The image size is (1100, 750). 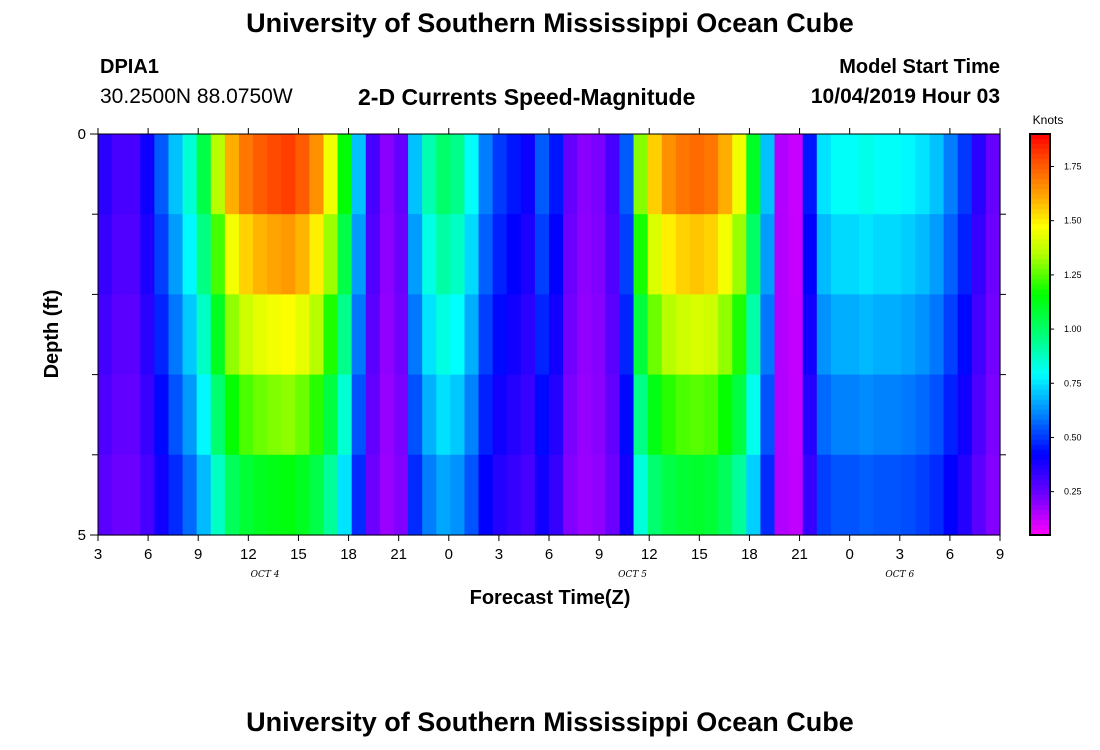 What do you see at coordinates (499, 554) in the screenshot?
I see `x-tick-label: 3` at bounding box center [499, 554].